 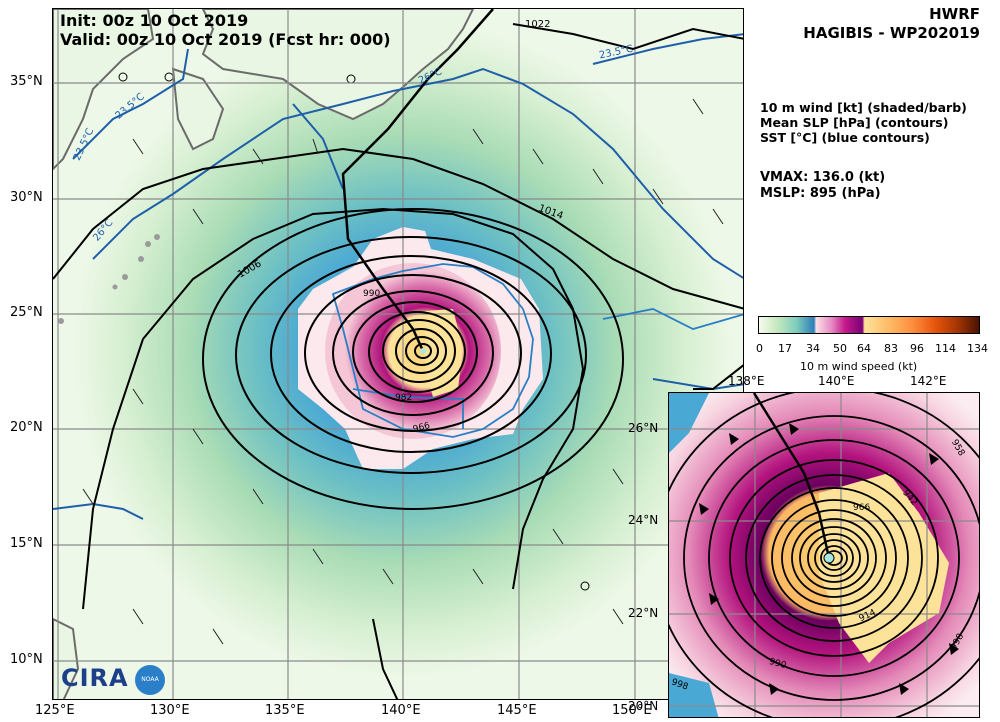 I want to click on colorbar-tick: 50, so click(x=840, y=348).